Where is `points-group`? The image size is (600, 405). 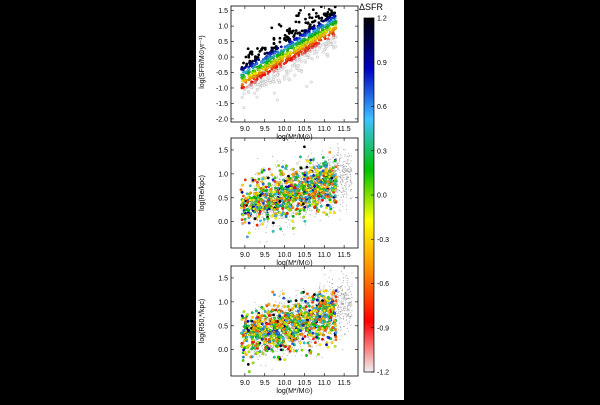 points-group is located at coordinates (289, 58).